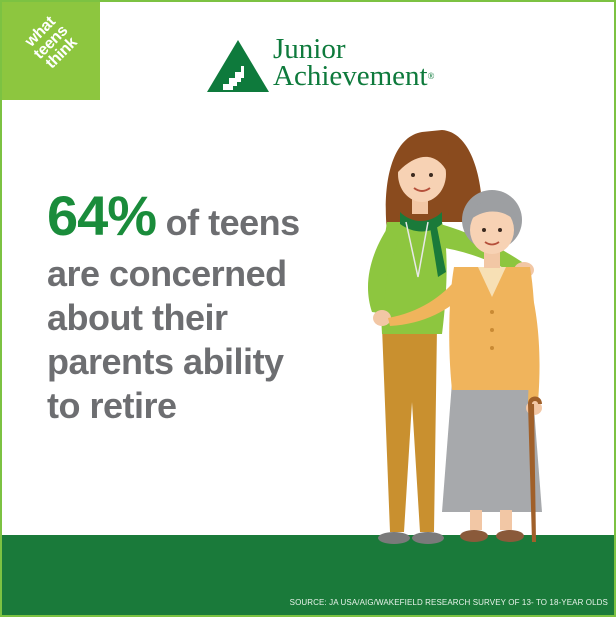  I want to click on logo-line-2: Achievement®, so click(354, 76).